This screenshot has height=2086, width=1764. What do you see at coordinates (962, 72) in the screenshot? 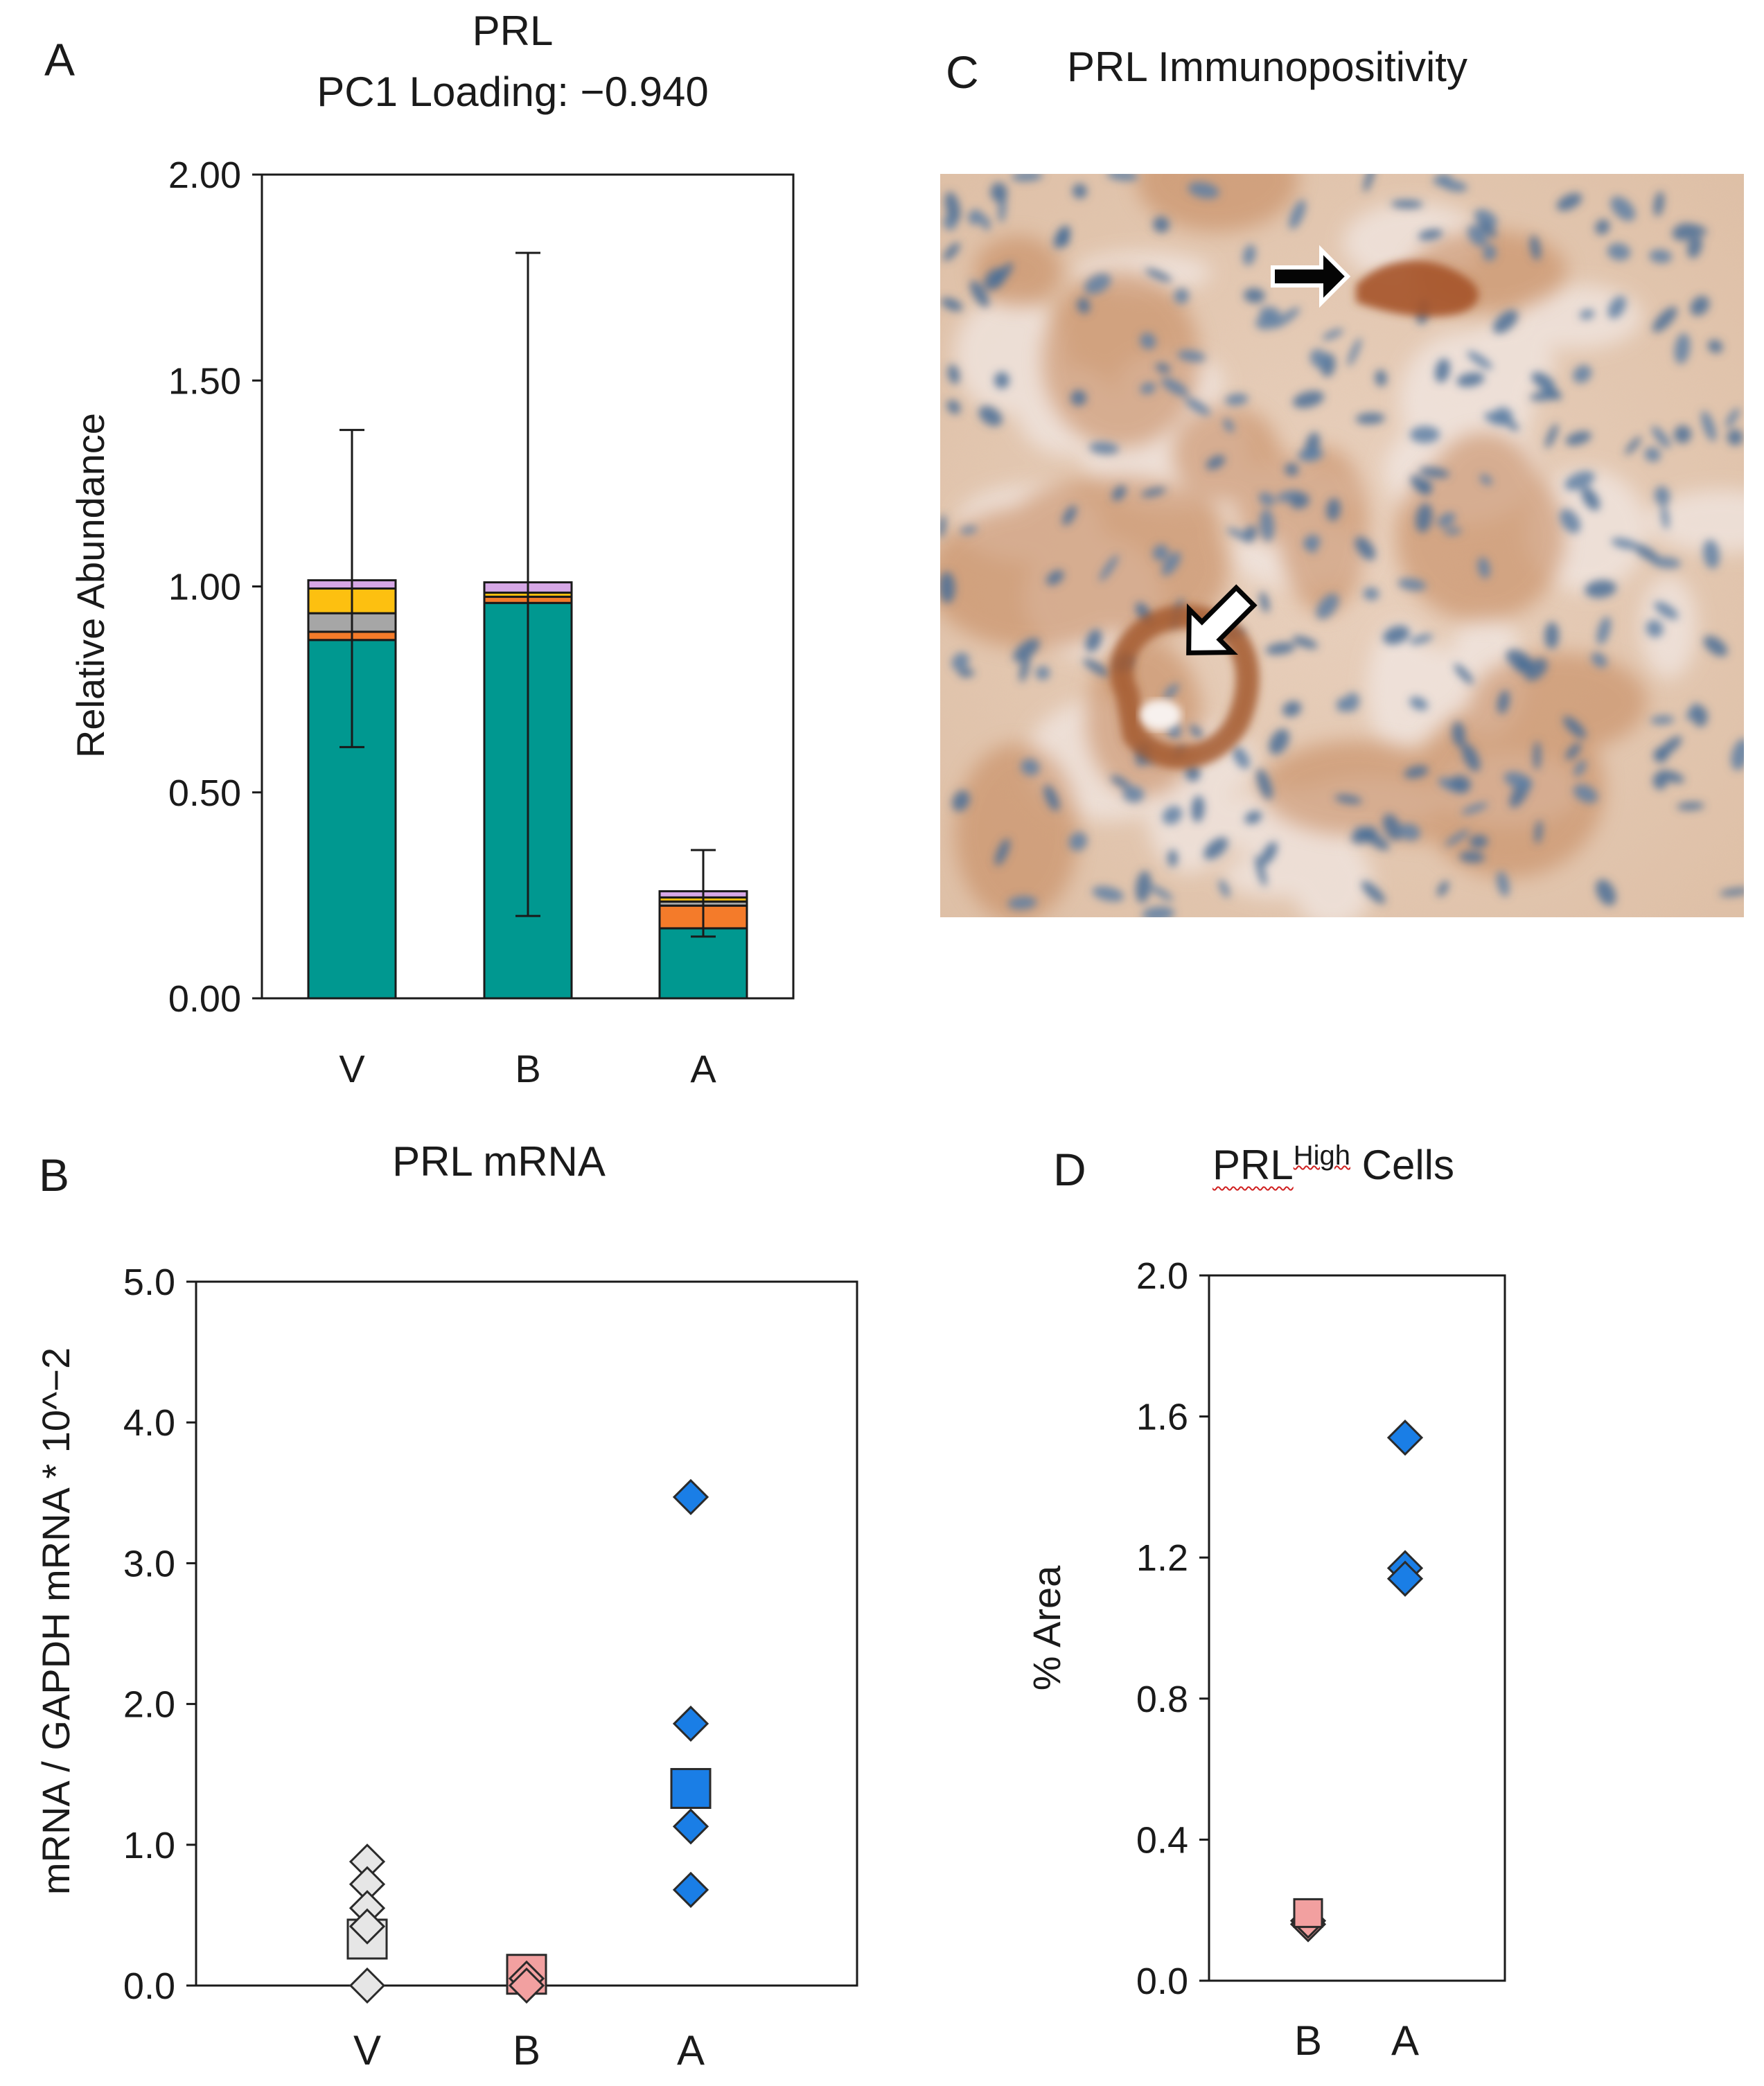
I see `panel-c-letter: C` at bounding box center [962, 72].